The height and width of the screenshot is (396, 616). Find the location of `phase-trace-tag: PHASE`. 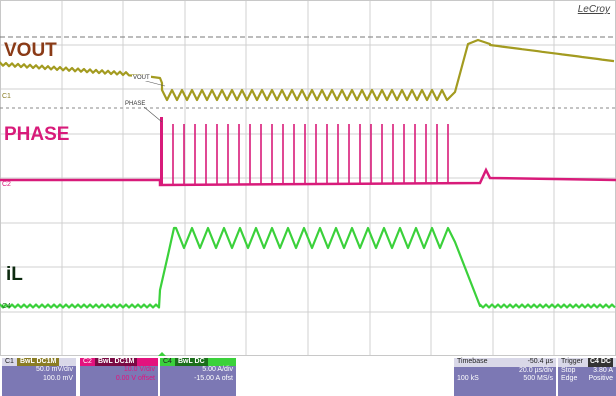

phase-trace-tag: PHASE is located at coordinates (135, 104).